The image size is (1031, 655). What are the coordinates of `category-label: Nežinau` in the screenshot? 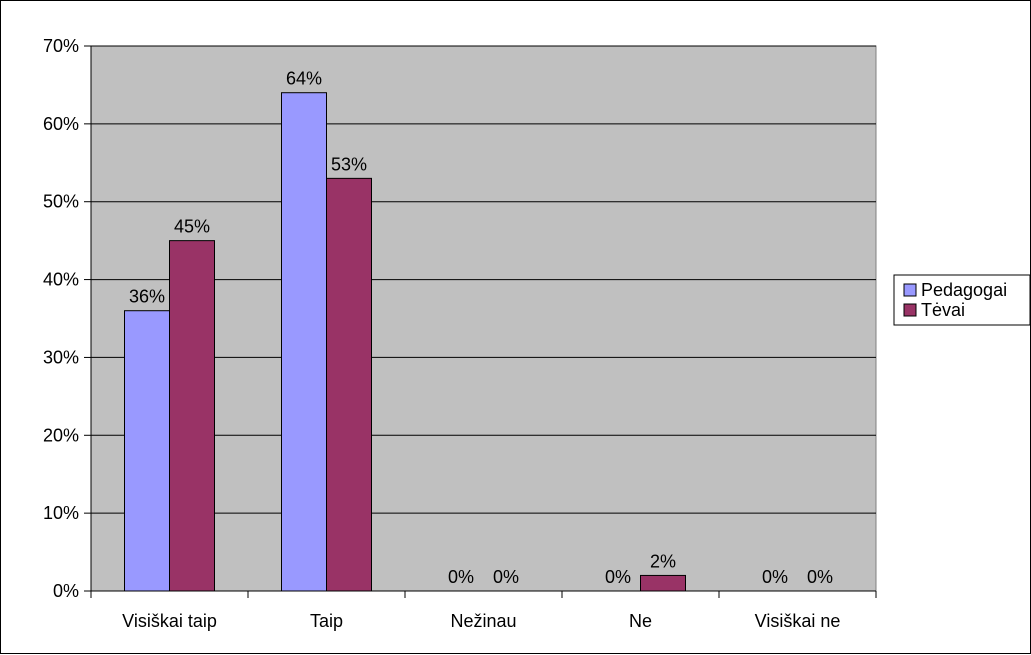 It's located at (483, 621).